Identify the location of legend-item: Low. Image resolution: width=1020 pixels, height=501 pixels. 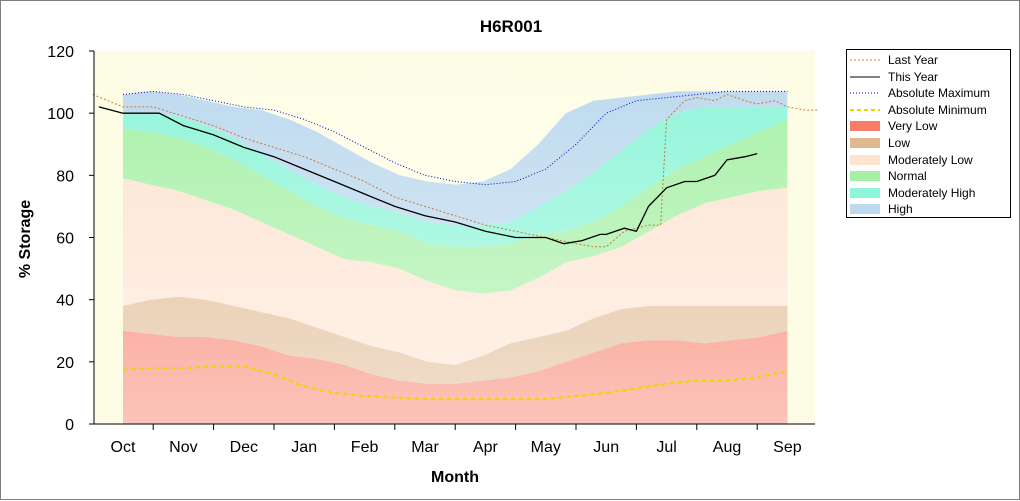
(928, 143).